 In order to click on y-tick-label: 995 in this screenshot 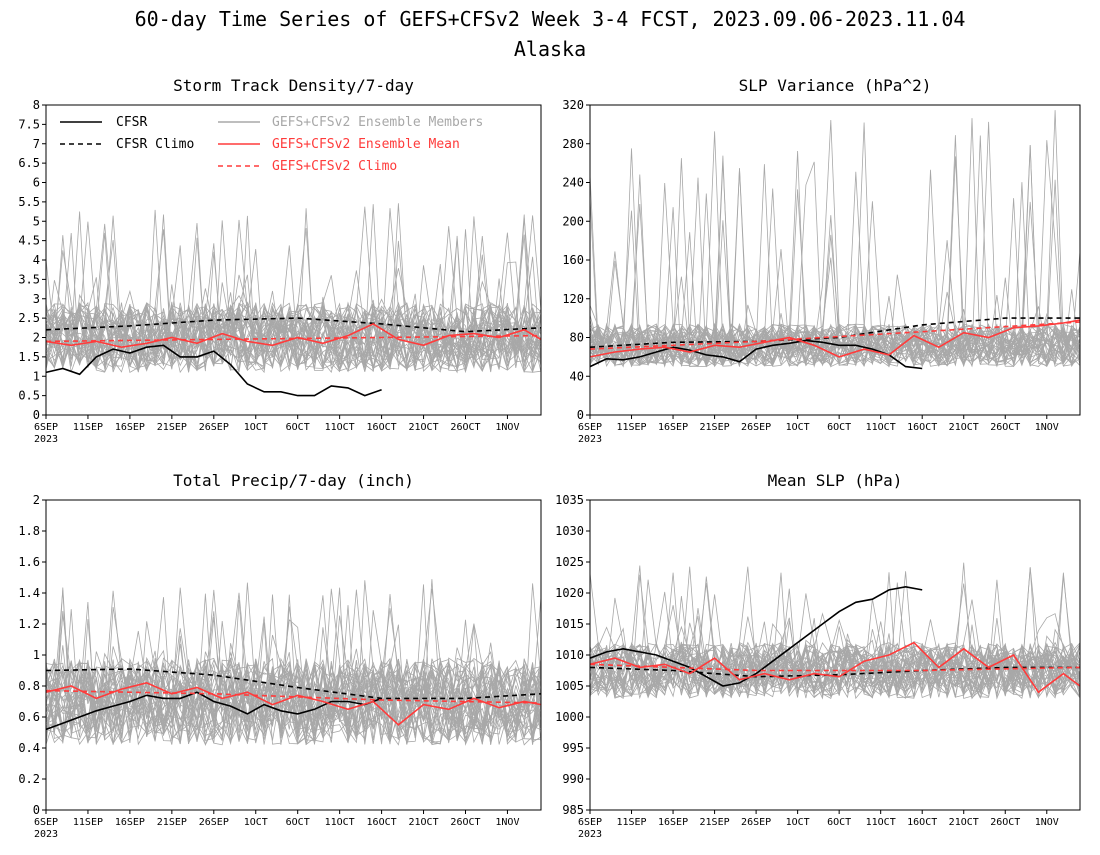, I will do `click(573, 748)`.